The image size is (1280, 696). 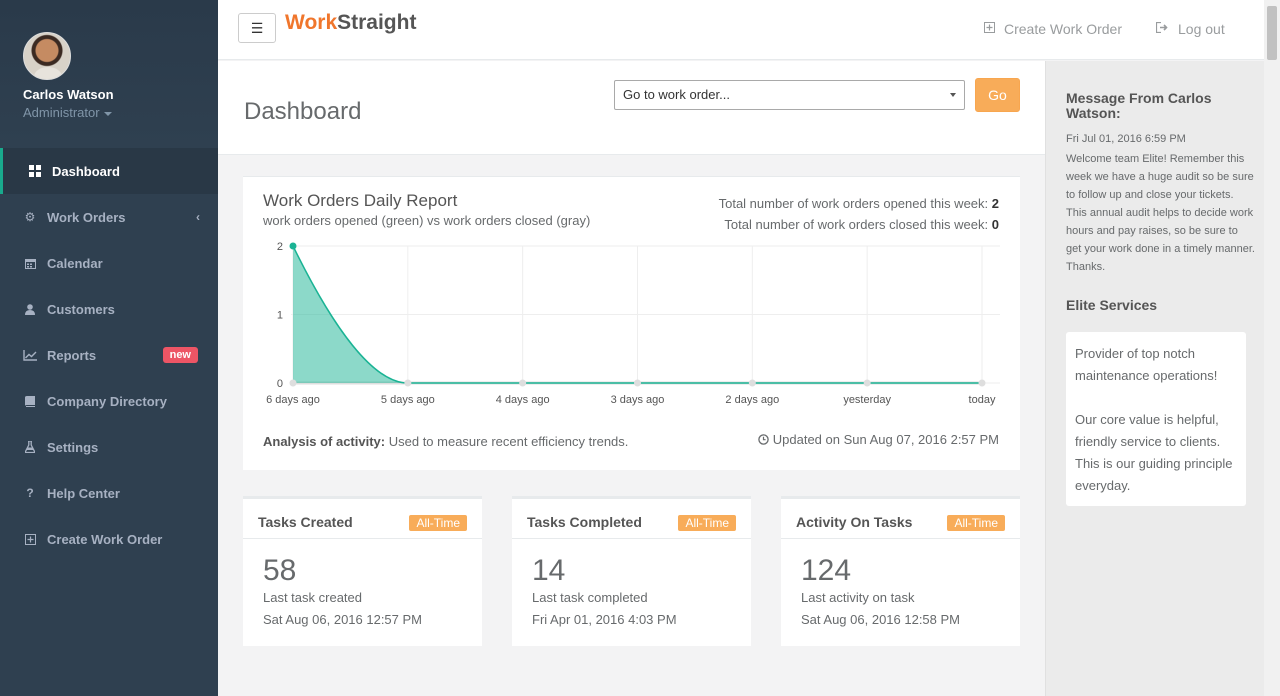 What do you see at coordinates (86, 171) in the screenshot?
I see `sidebar-item-label: Dashboard` at bounding box center [86, 171].